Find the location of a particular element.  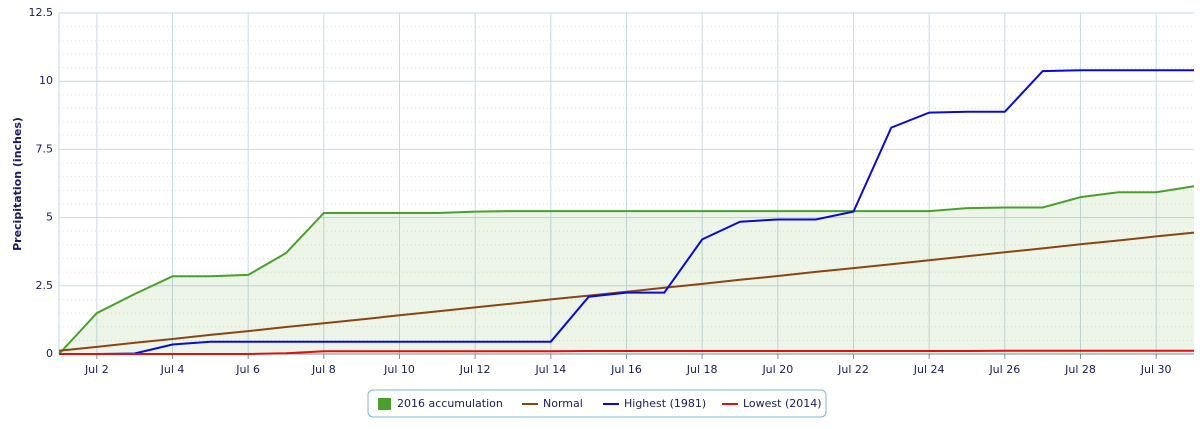

x-tick-label: Jul 6 is located at coordinates (247, 369).